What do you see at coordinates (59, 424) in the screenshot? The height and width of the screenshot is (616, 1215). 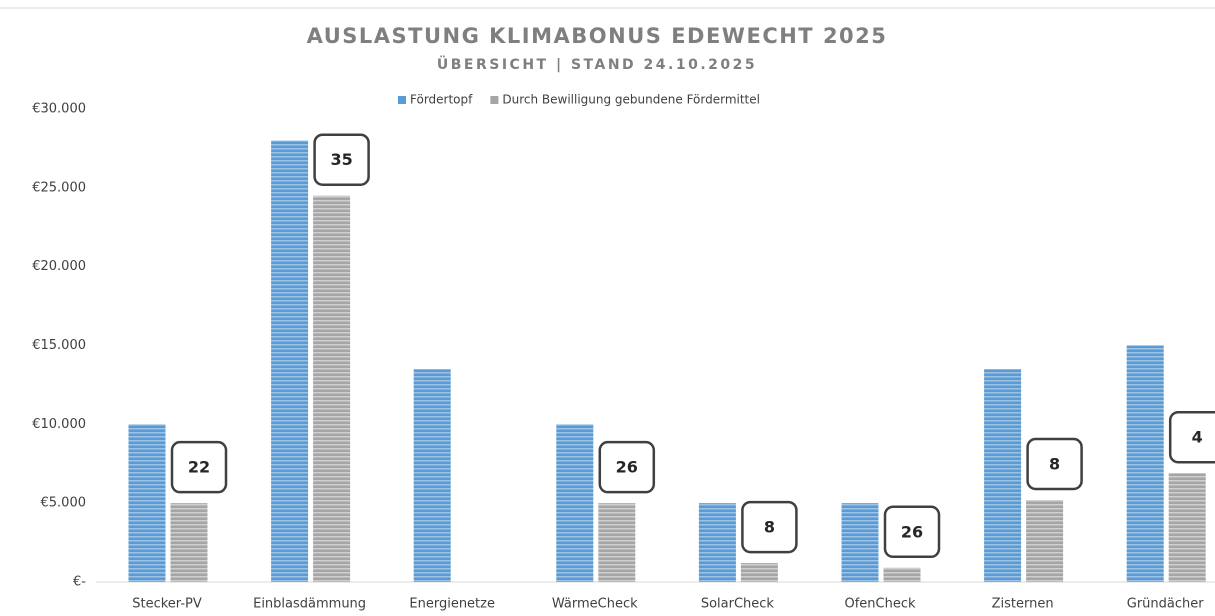 I see `y-tick-label: €10.000` at bounding box center [59, 424].